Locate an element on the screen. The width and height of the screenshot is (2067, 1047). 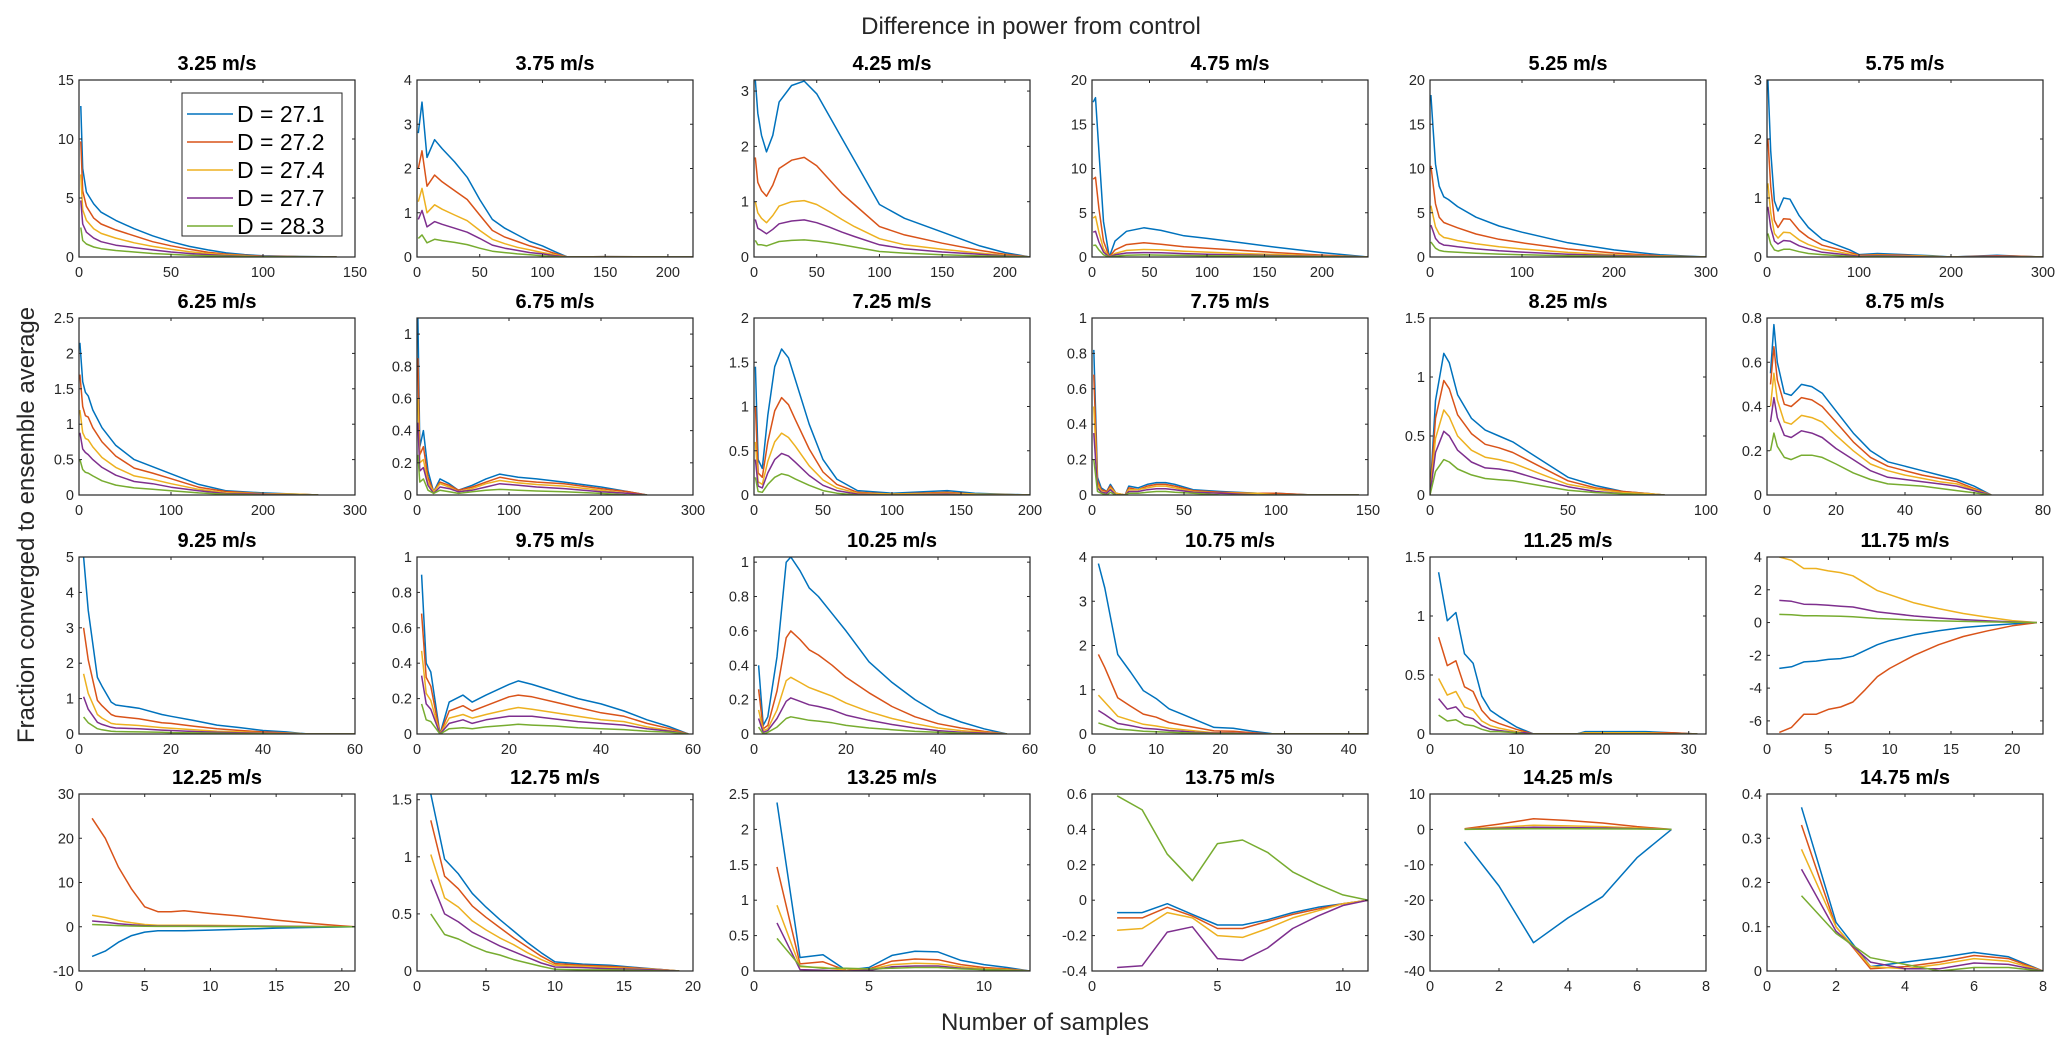
x-tick-label: 8 is located at coordinates (1706, 987).